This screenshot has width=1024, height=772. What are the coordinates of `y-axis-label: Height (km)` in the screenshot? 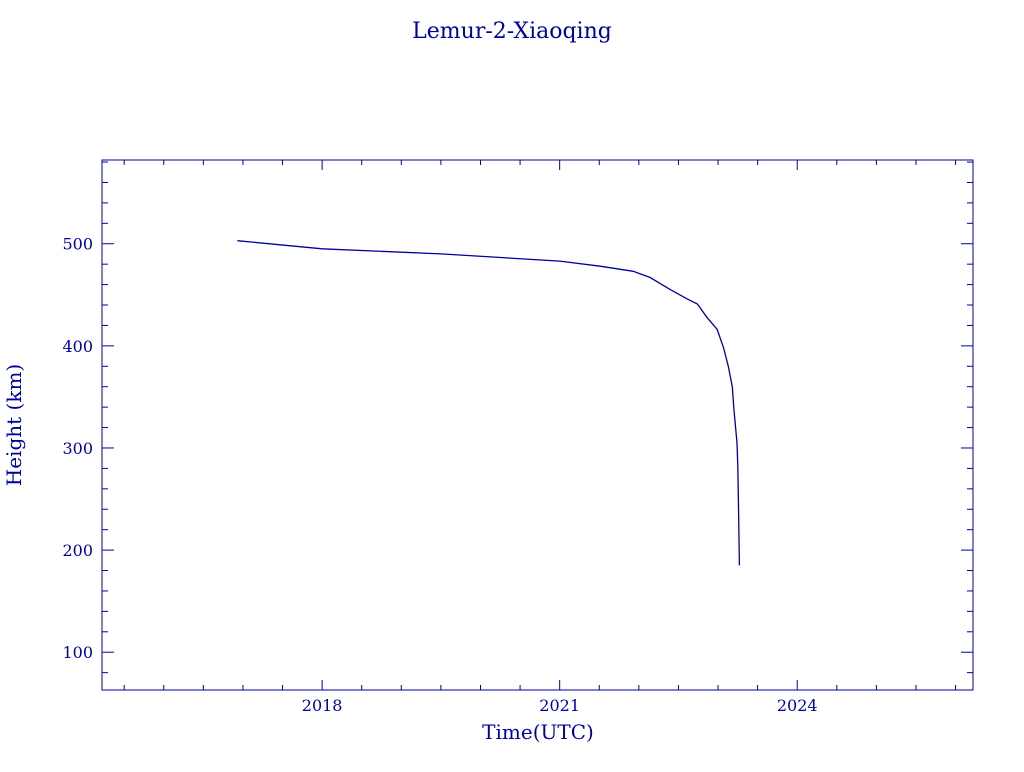 It's located at (14, 425).